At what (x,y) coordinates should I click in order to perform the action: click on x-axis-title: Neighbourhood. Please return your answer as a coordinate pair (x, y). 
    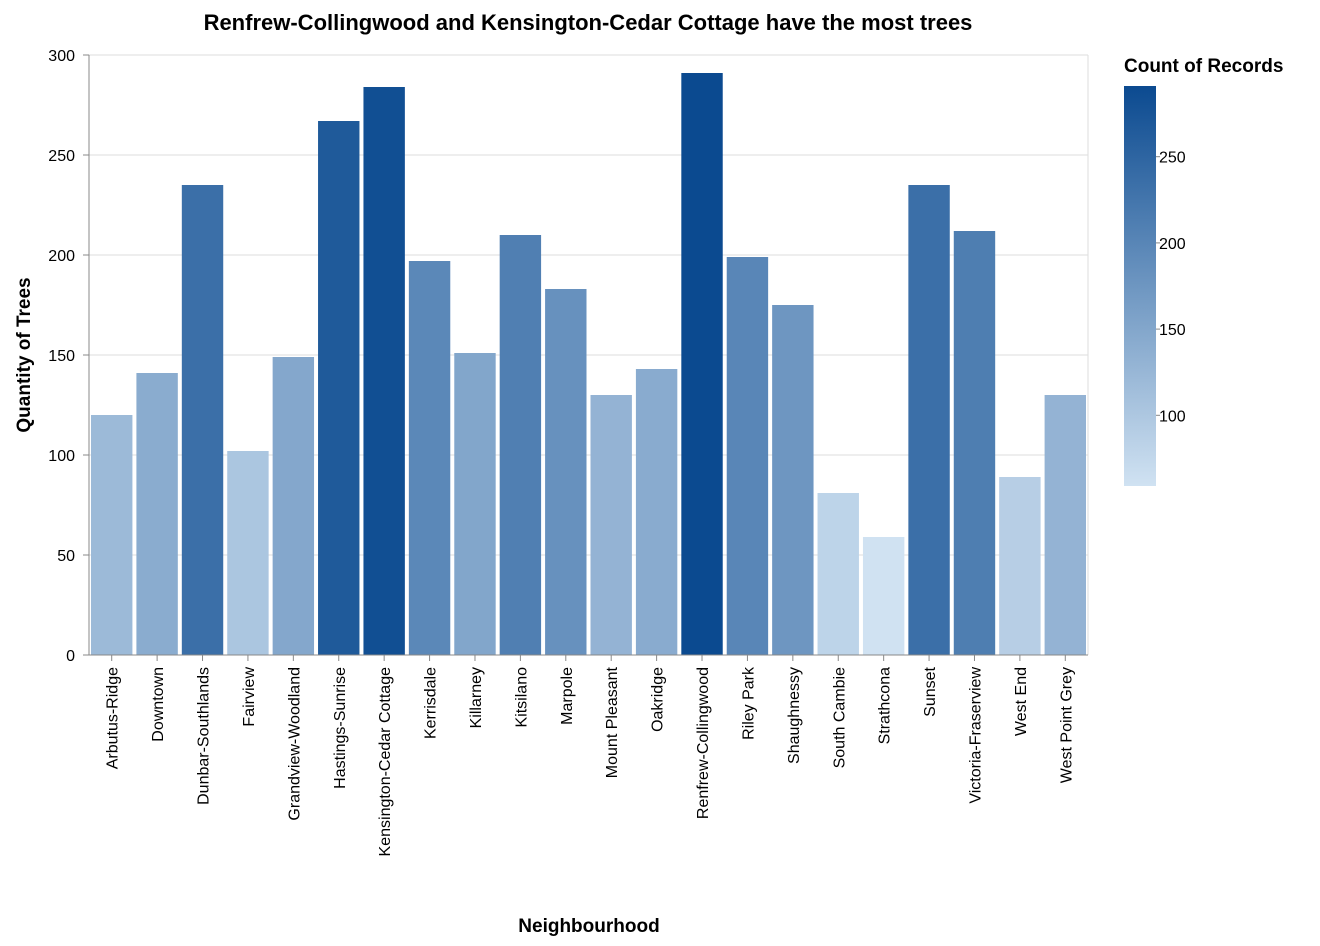
    Looking at the image, I should click on (588, 926).